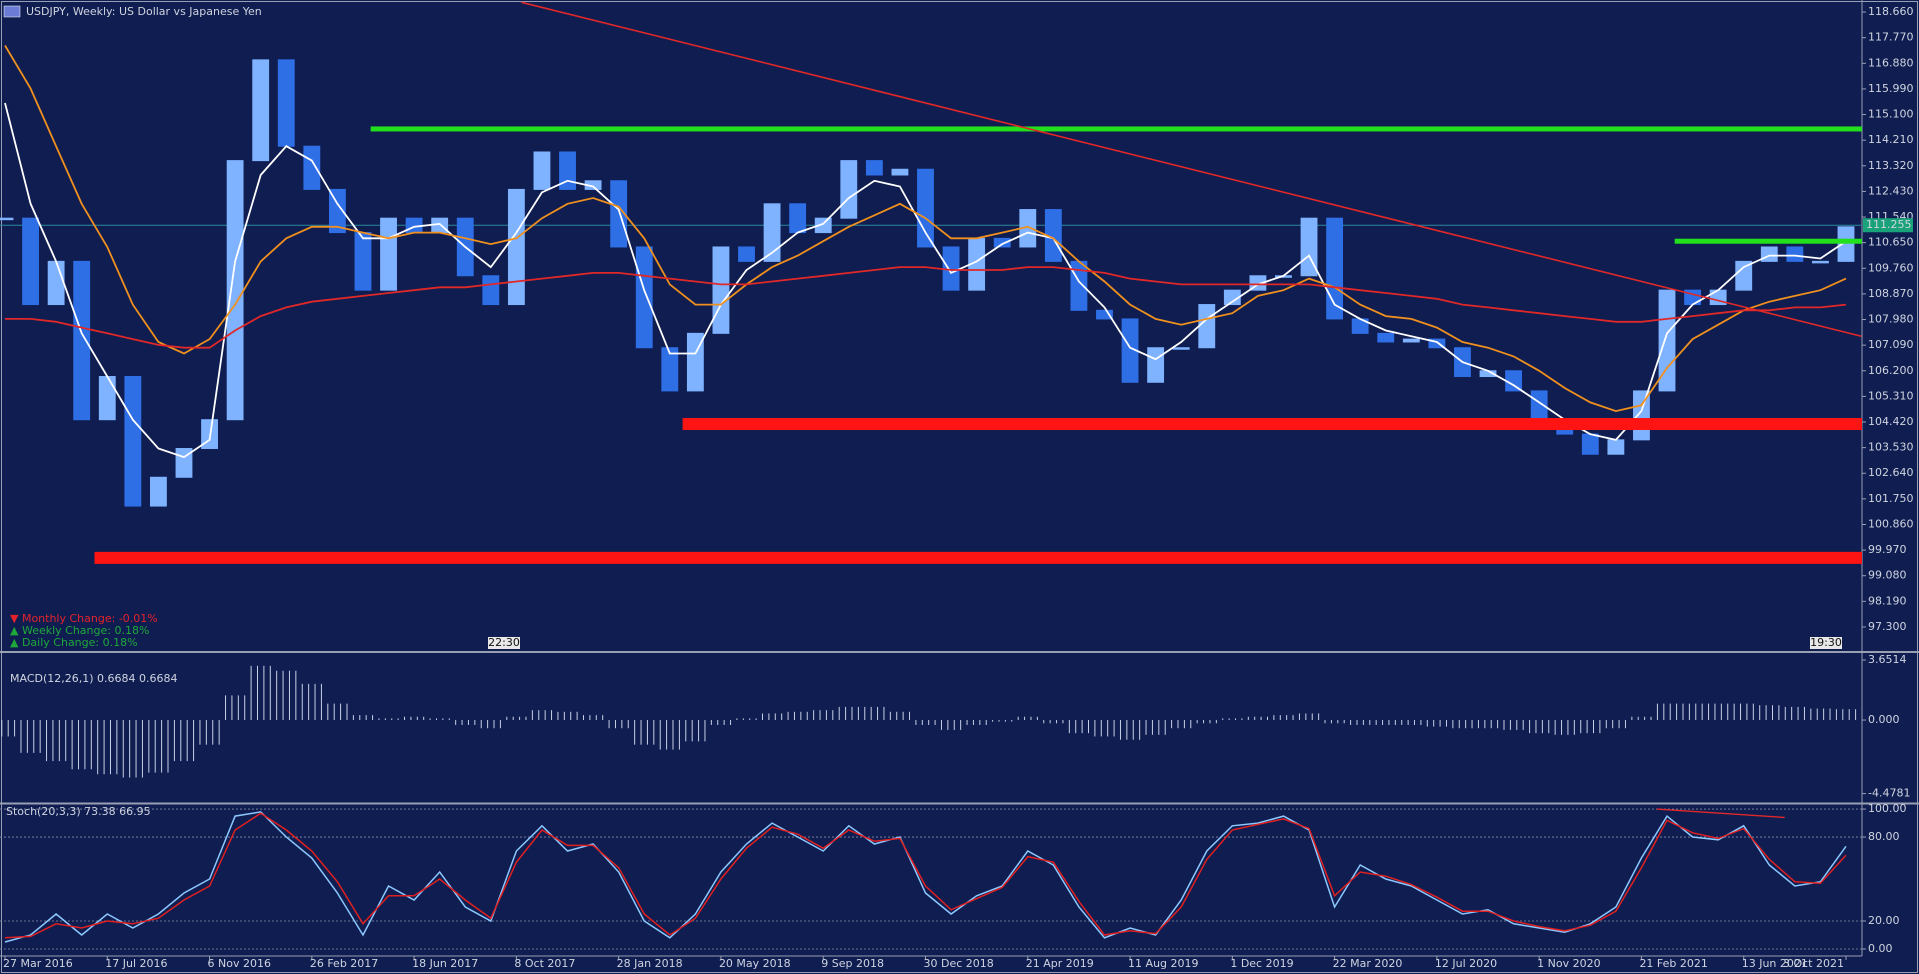 This screenshot has width=1919, height=974. Describe the element at coordinates (445, 963) in the screenshot. I see `x-tick-label: 18 Jun 2017` at that location.